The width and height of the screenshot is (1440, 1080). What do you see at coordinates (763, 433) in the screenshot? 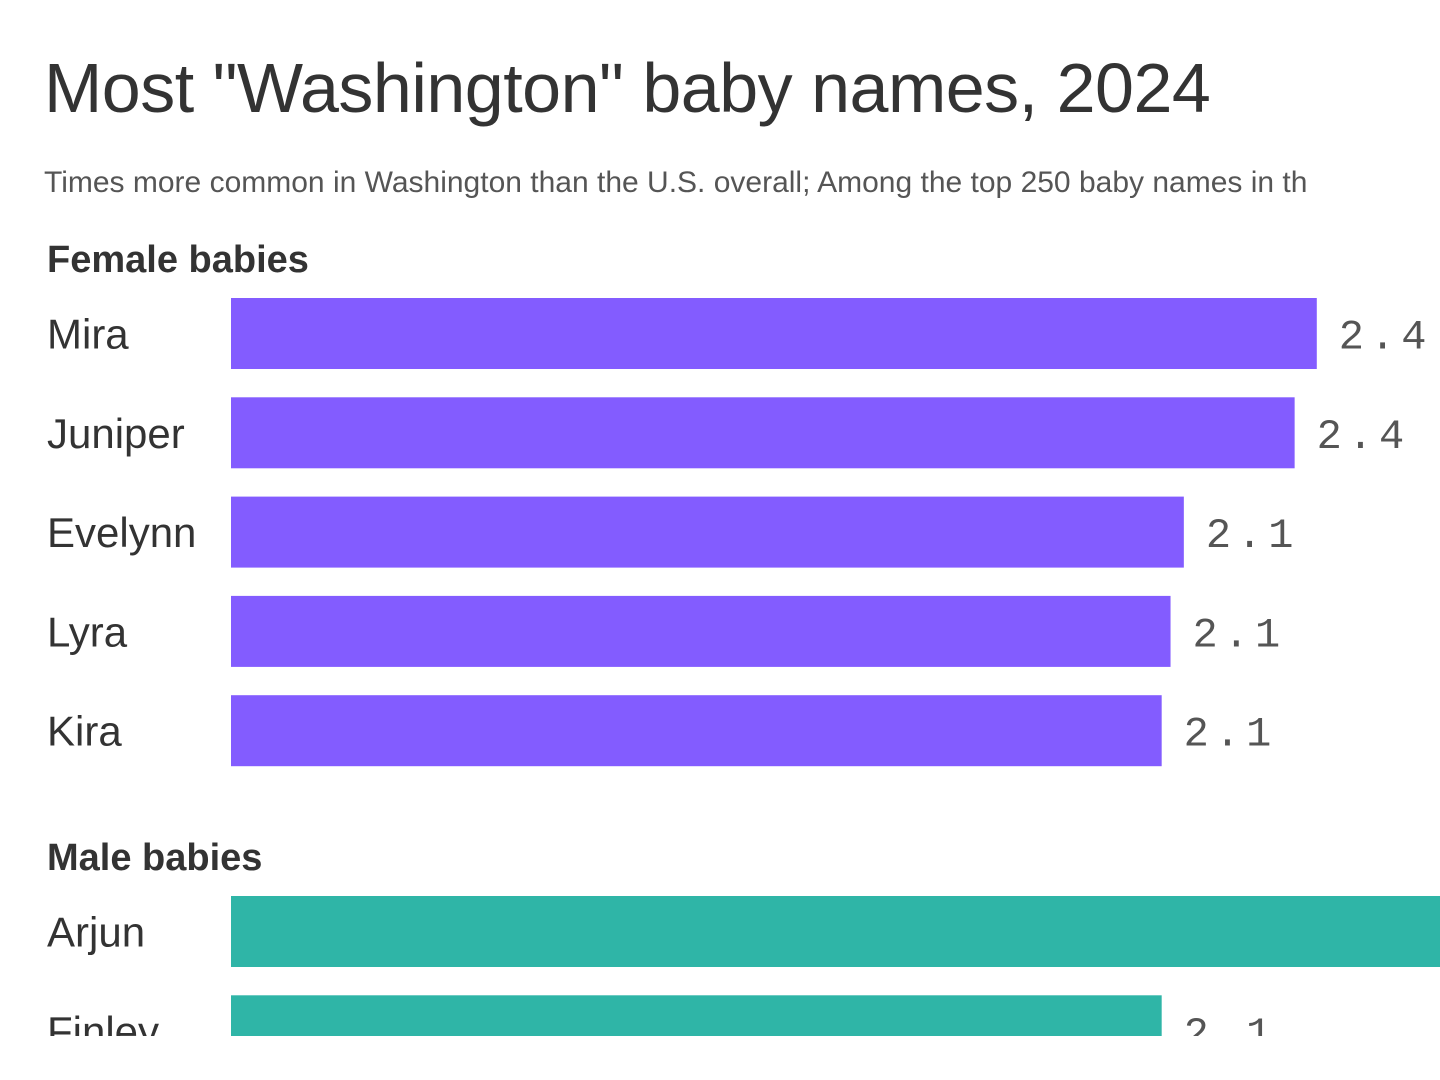
I see `bar-juniper` at bounding box center [763, 433].